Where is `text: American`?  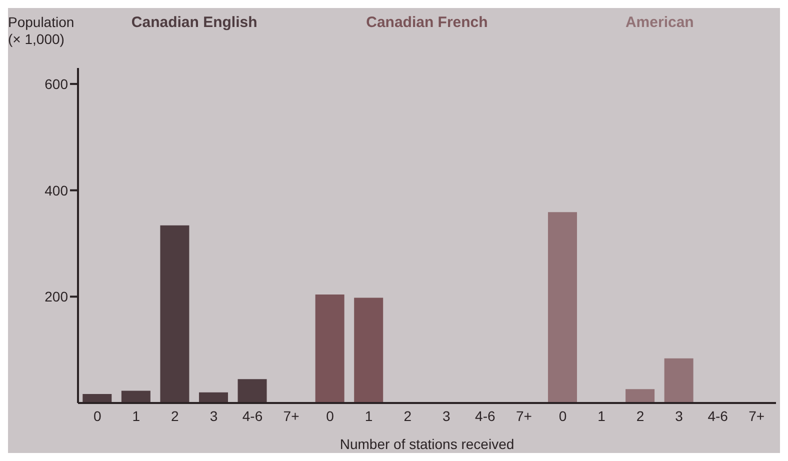
text: American is located at coordinates (659, 22).